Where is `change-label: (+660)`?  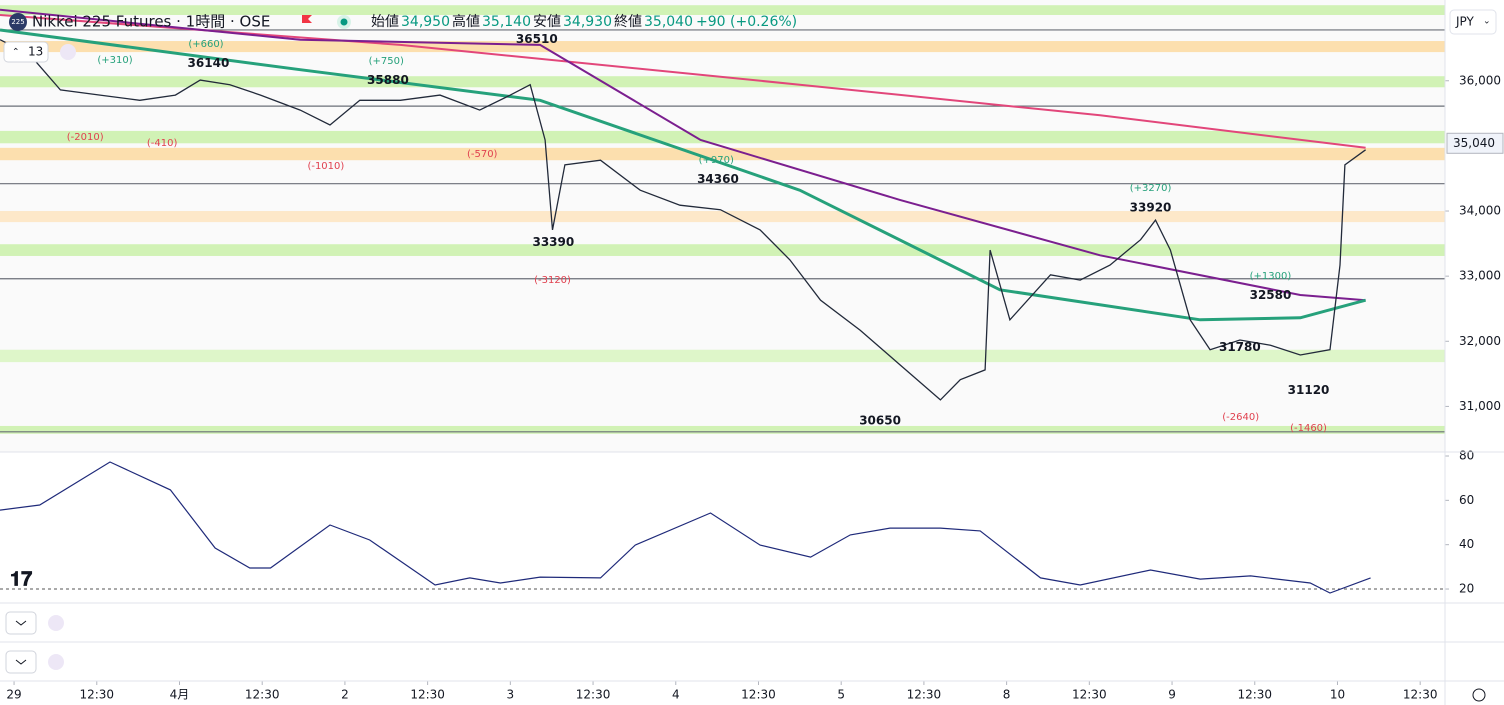
change-label: (+660) is located at coordinates (205, 44).